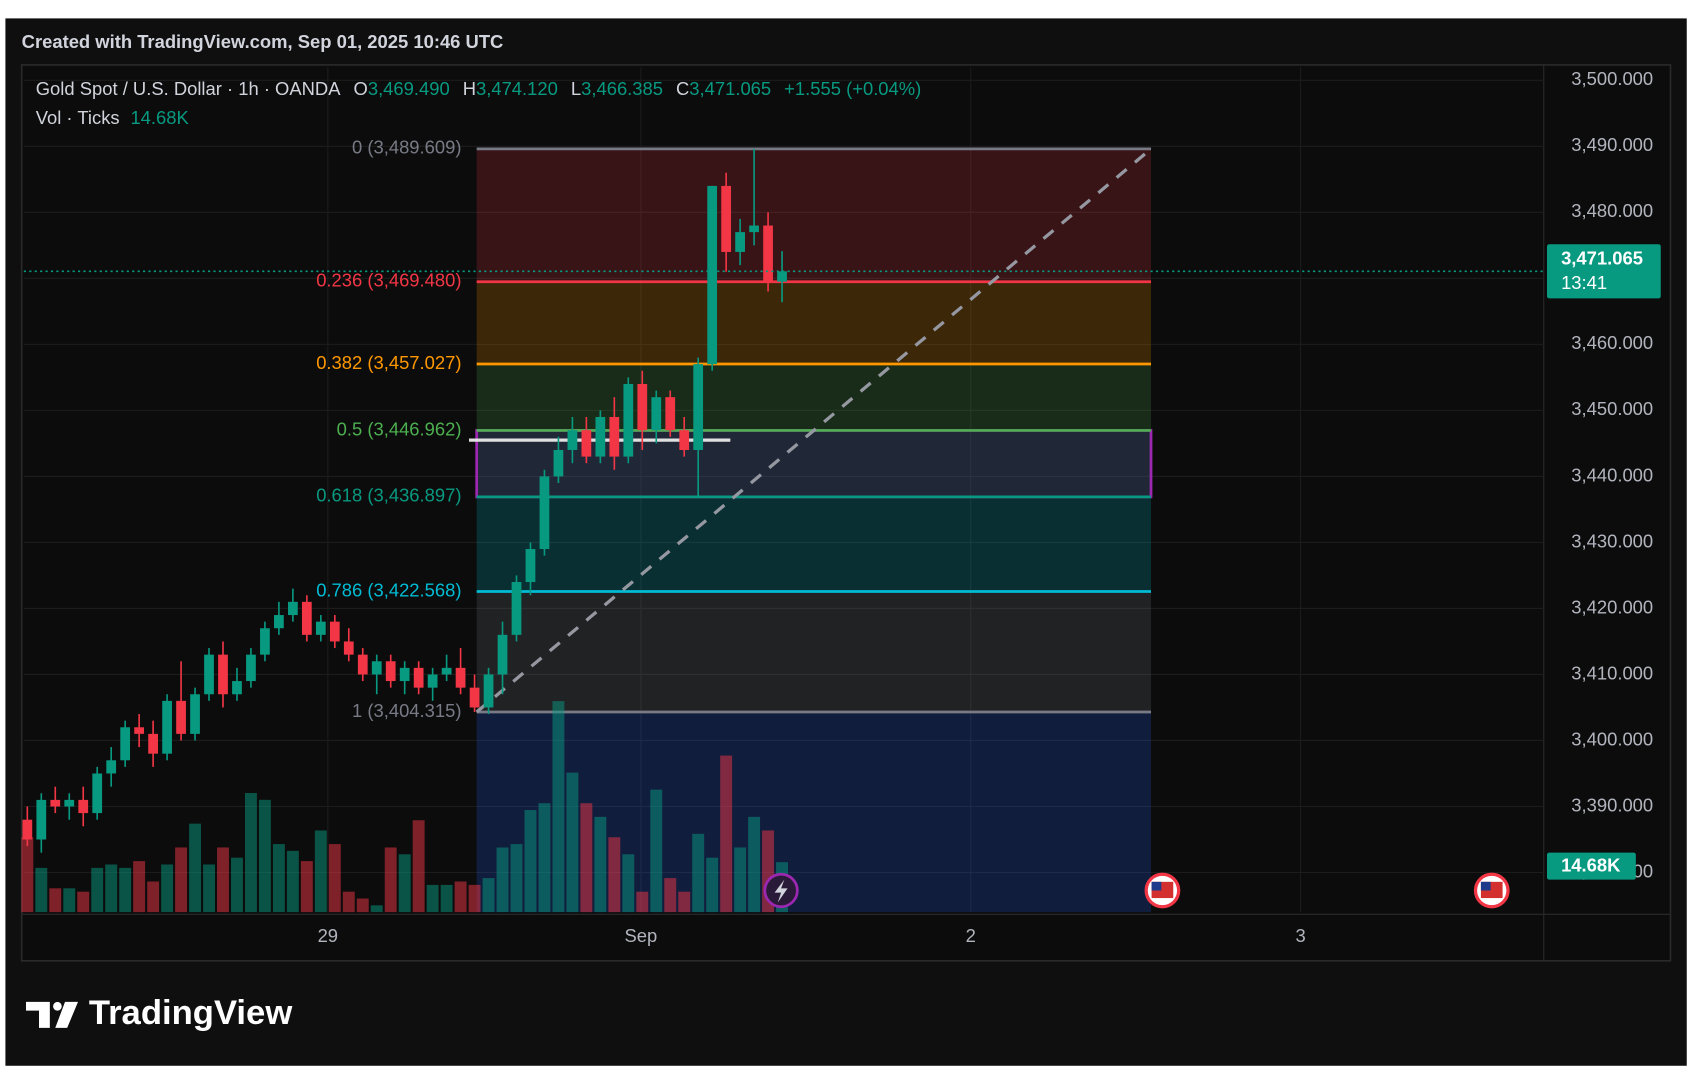  I want to click on y-tick-label: 3,420.000, so click(1612, 606).